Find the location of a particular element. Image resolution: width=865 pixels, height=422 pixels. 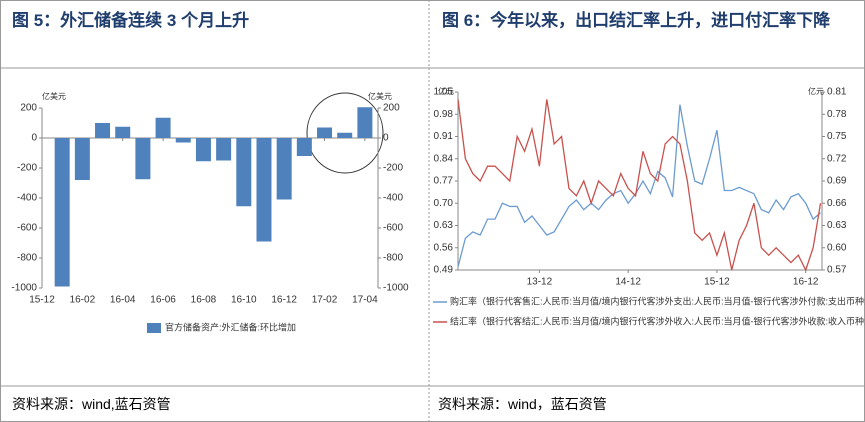

y2-tick-label: -400 is located at coordinates (393, 198).